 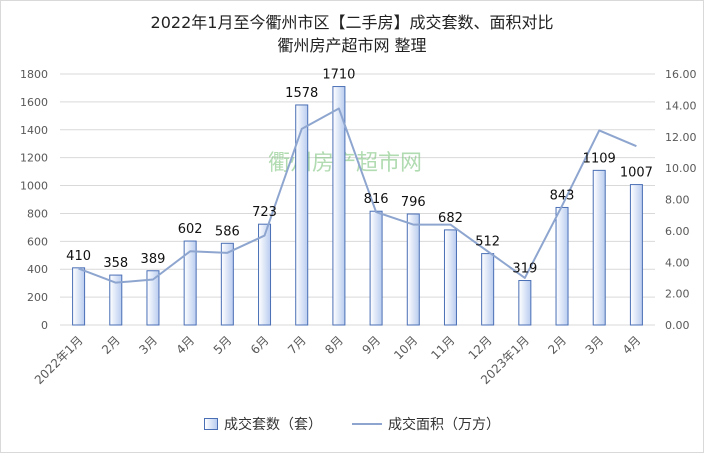 I want to click on y-right-tick-label: 2.00, so click(x=677, y=294).